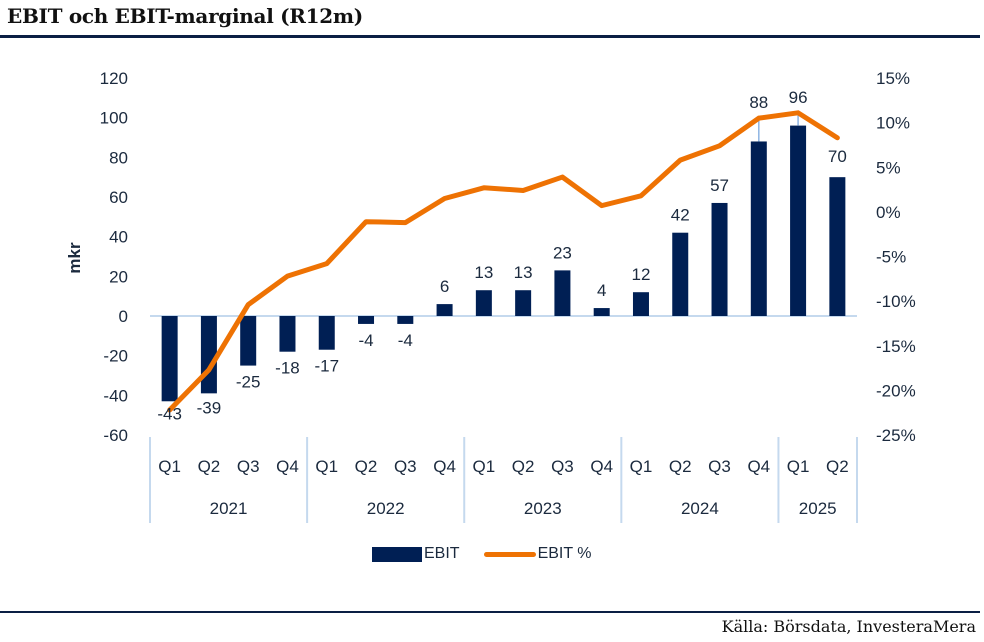 This screenshot has width=984, height=642. What do you see at coordinates (562, 252) in the screenshot?
I see `ebit-data-label: 23` at bounding box center [562, 252].